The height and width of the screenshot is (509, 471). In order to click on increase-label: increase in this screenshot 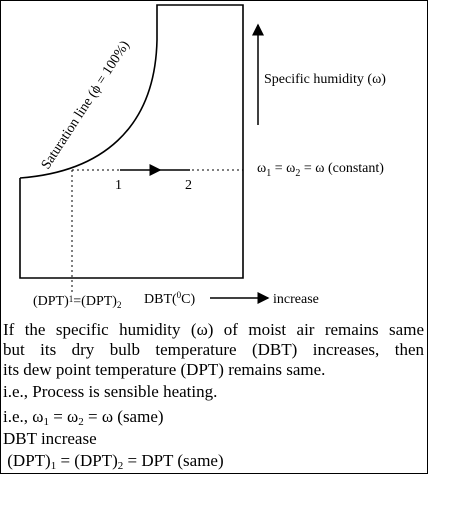, I will do `click(296, 299)`.